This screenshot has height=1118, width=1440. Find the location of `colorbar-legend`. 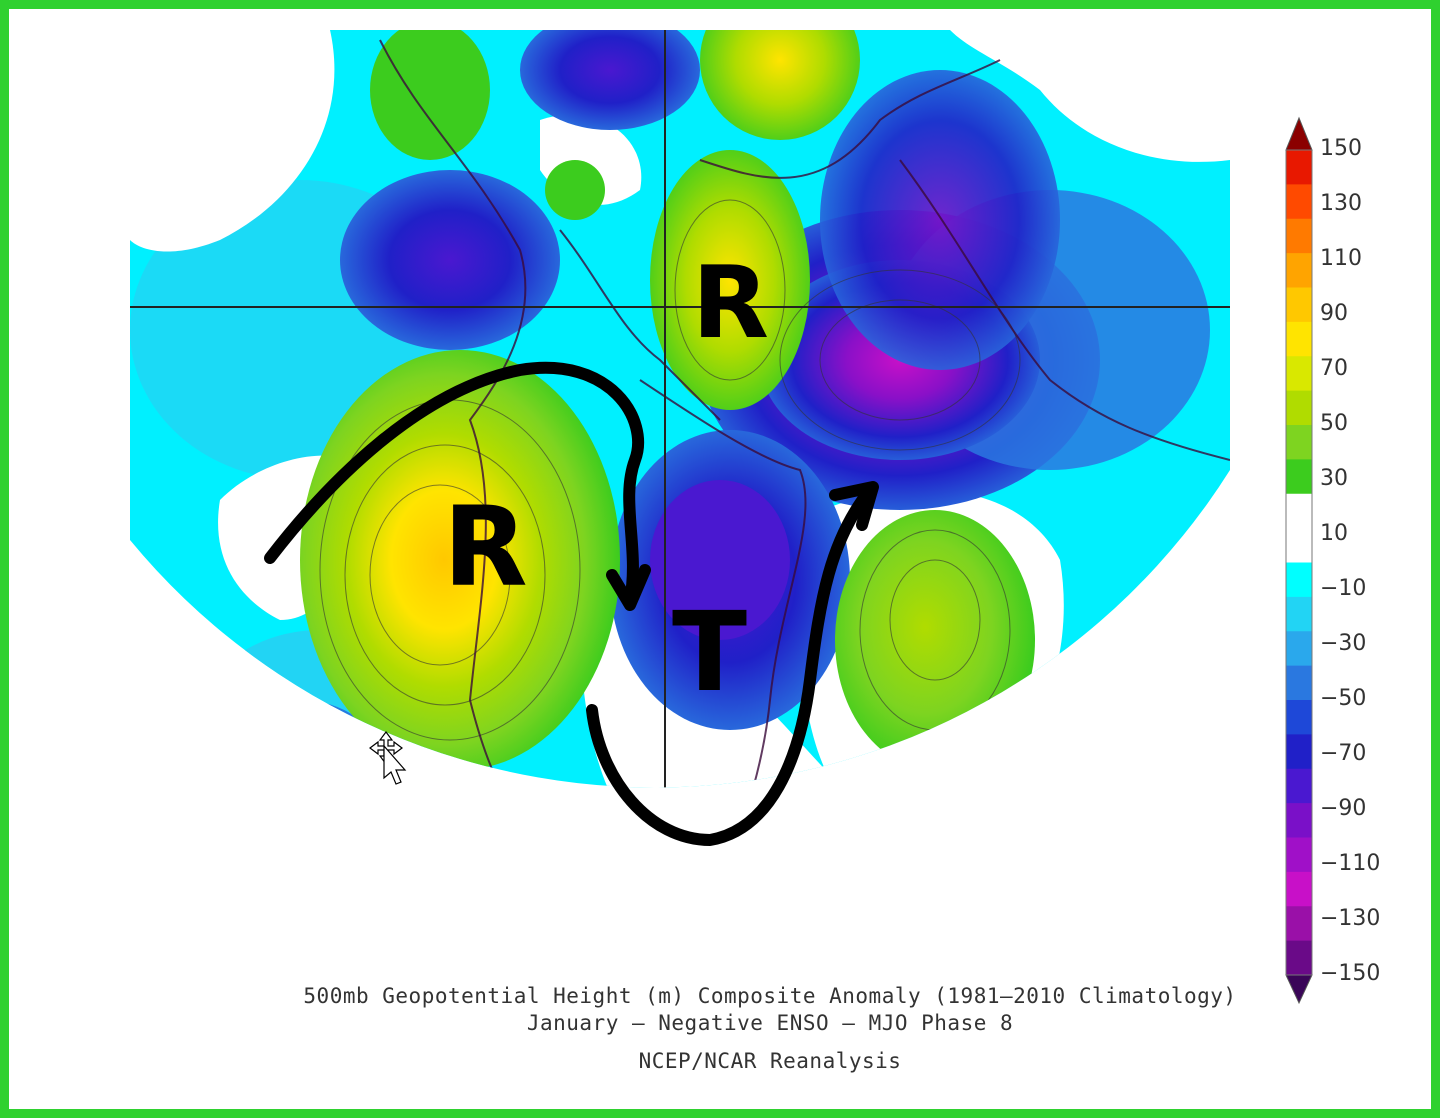

colorbar-legend is located at coordinates (1299, 560).